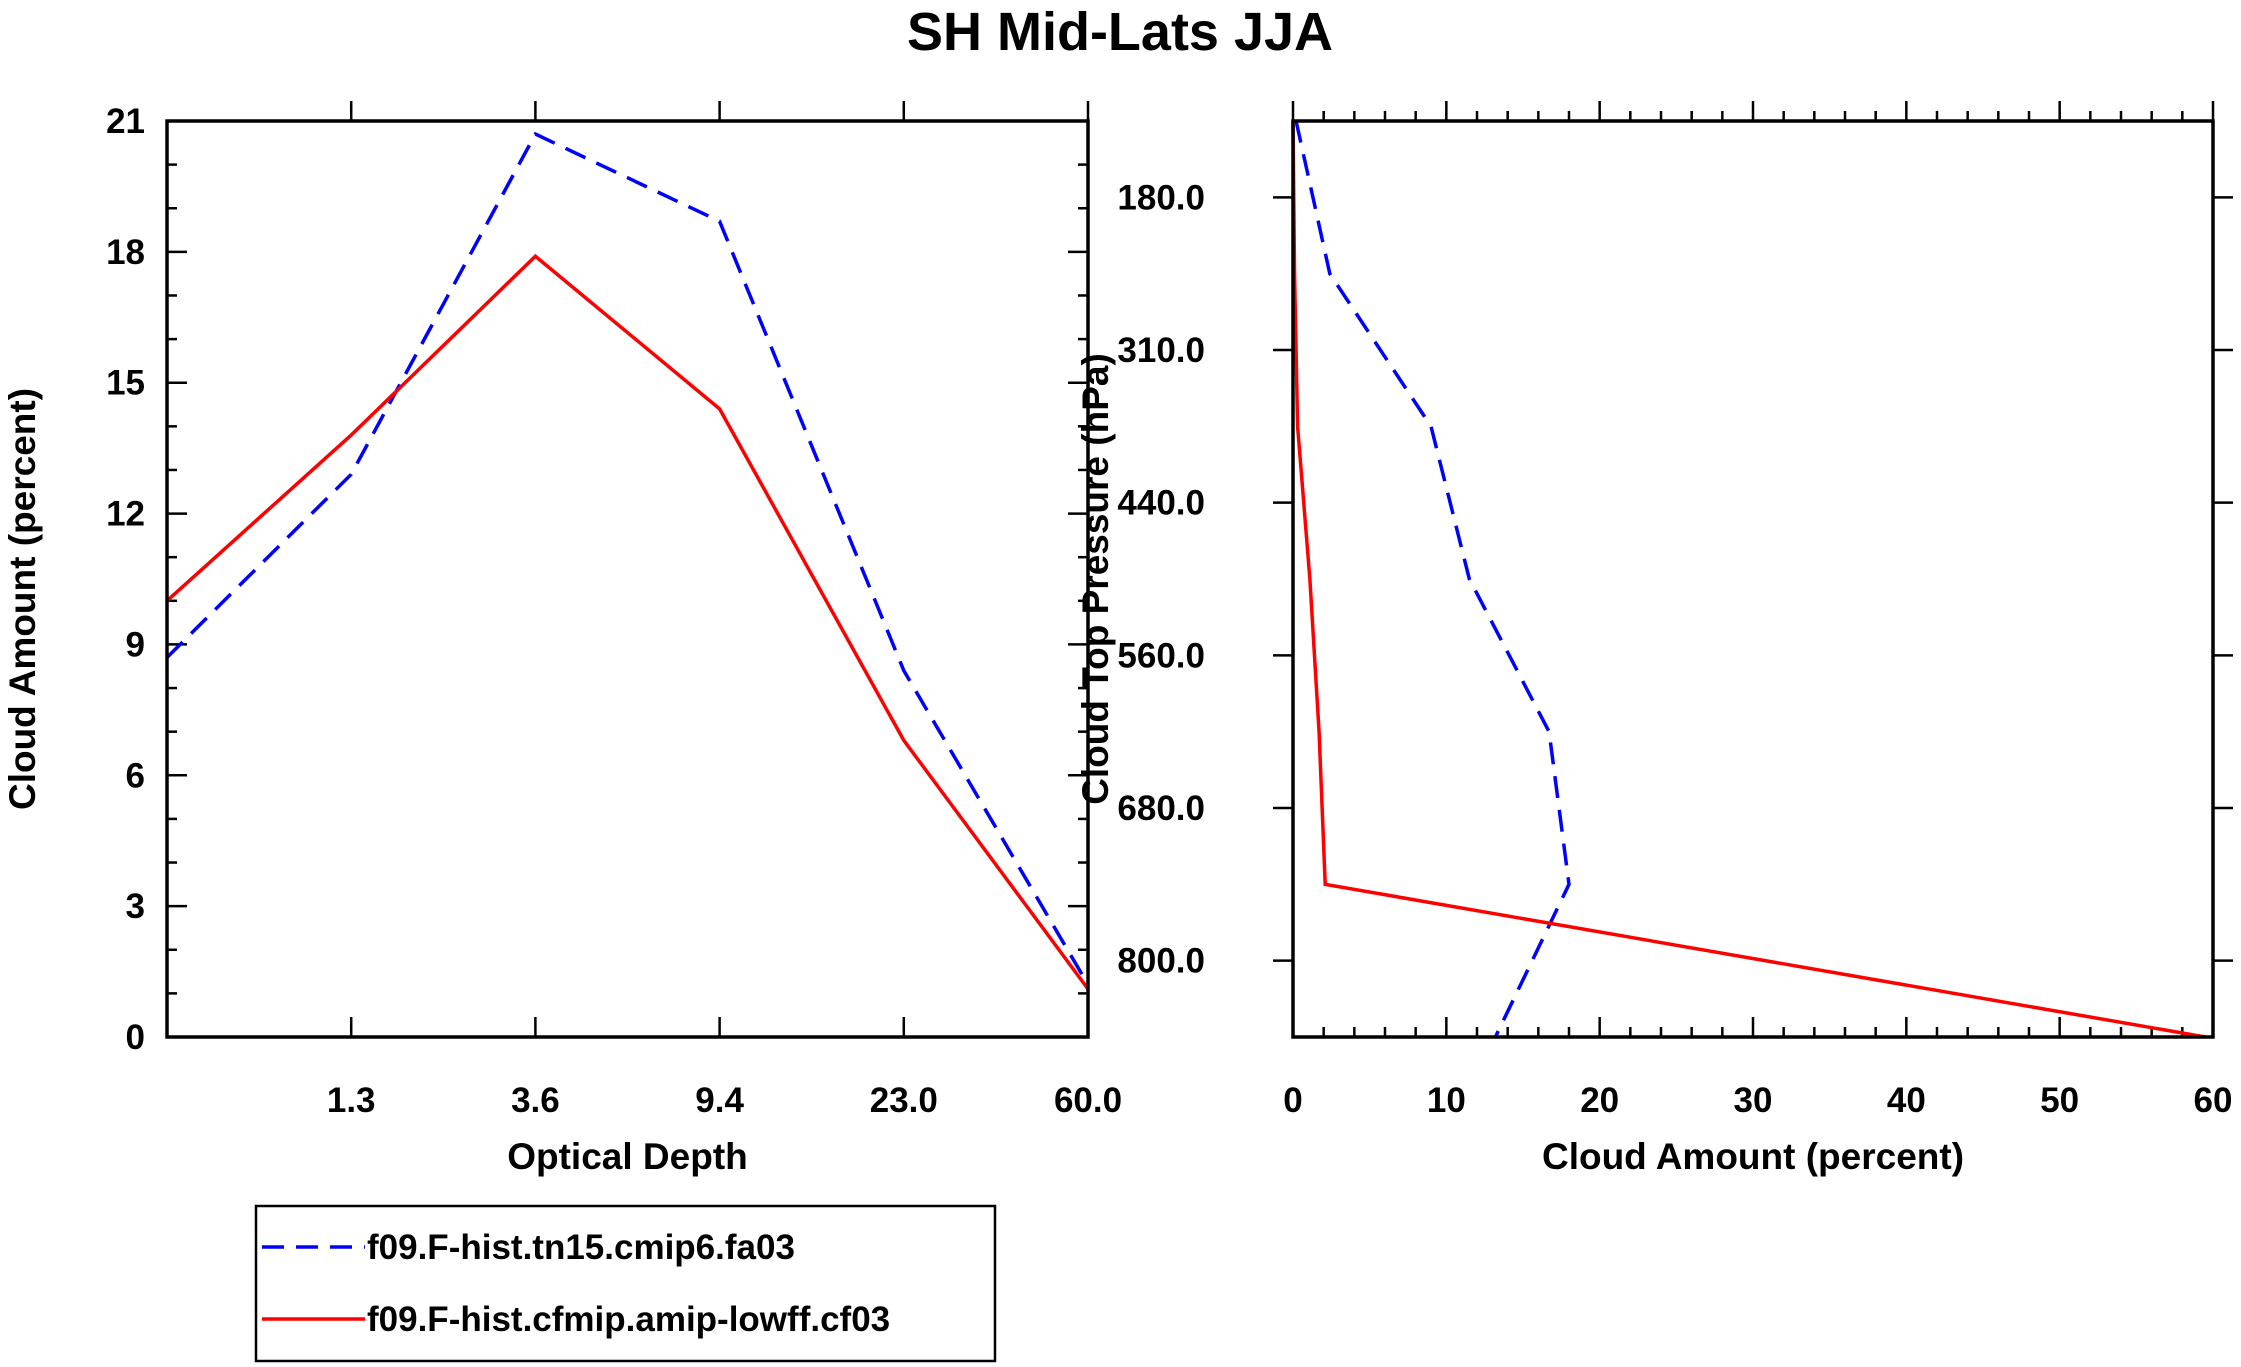  What do you see at coordinates (351, 1100) in the screenshot?
I see `left-x-tick-label: 1.3` at bounding box center [351, 1100].